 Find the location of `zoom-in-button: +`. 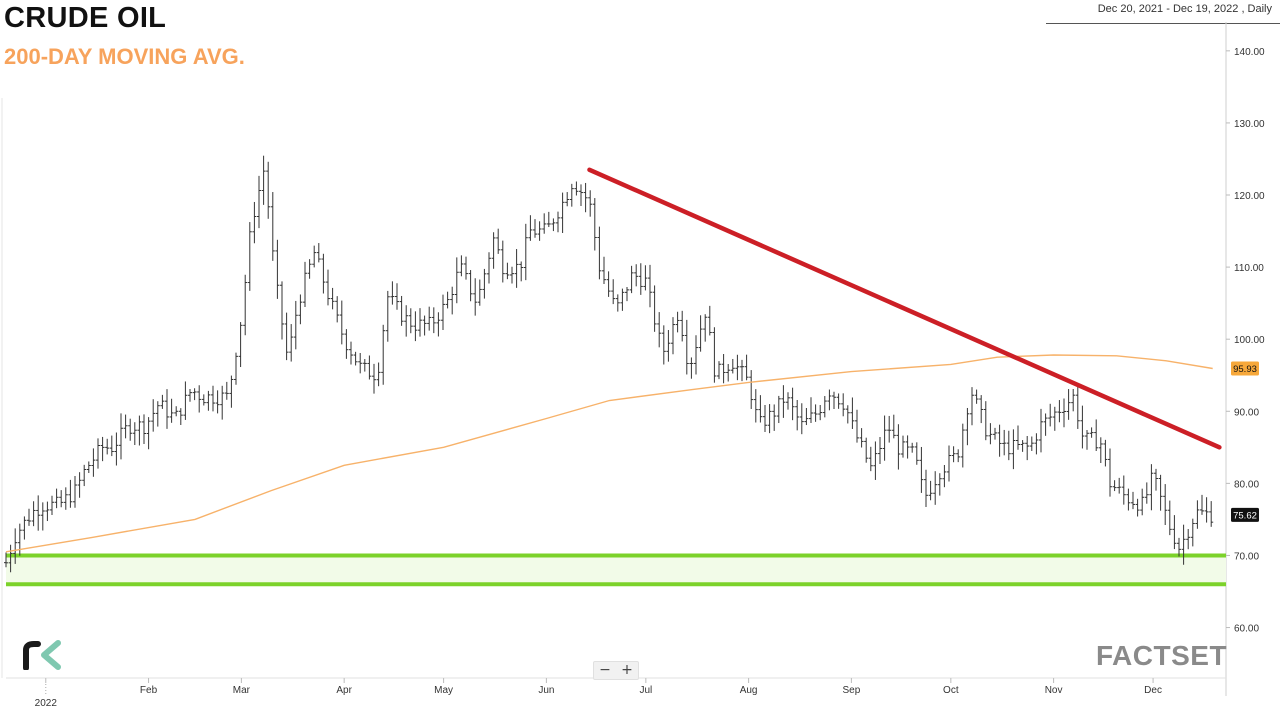

zoom-in-button: + is located at coordinates (627, 670).